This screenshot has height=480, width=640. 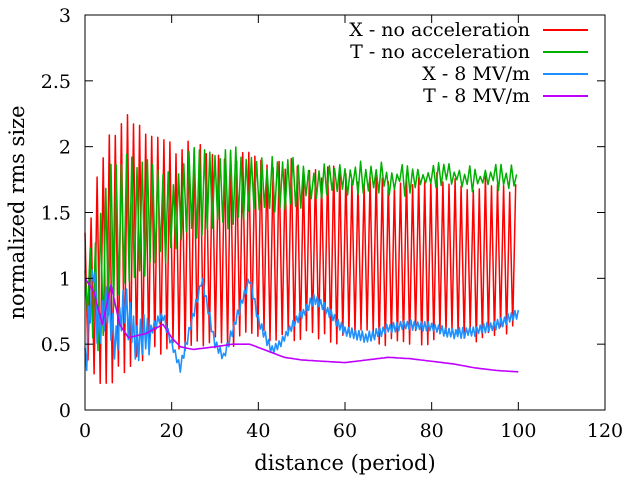 What do you see at coordinates (301, 325) in the screenshot?
I see `series-line-t-8-mv-m` at bounding box center [301, 325].